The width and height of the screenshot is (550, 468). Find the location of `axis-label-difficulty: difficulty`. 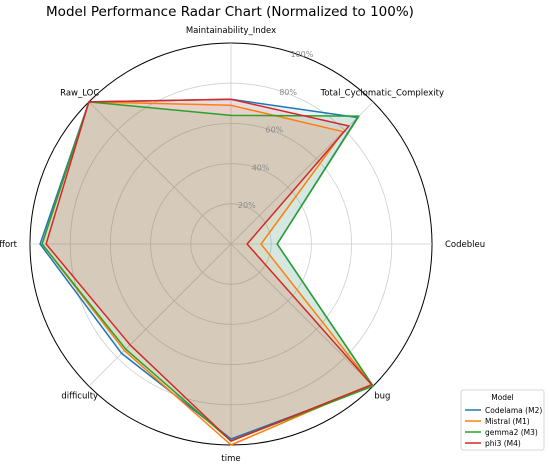

axis-label-difficulty: difficulty is located at coordinates (79, 396).